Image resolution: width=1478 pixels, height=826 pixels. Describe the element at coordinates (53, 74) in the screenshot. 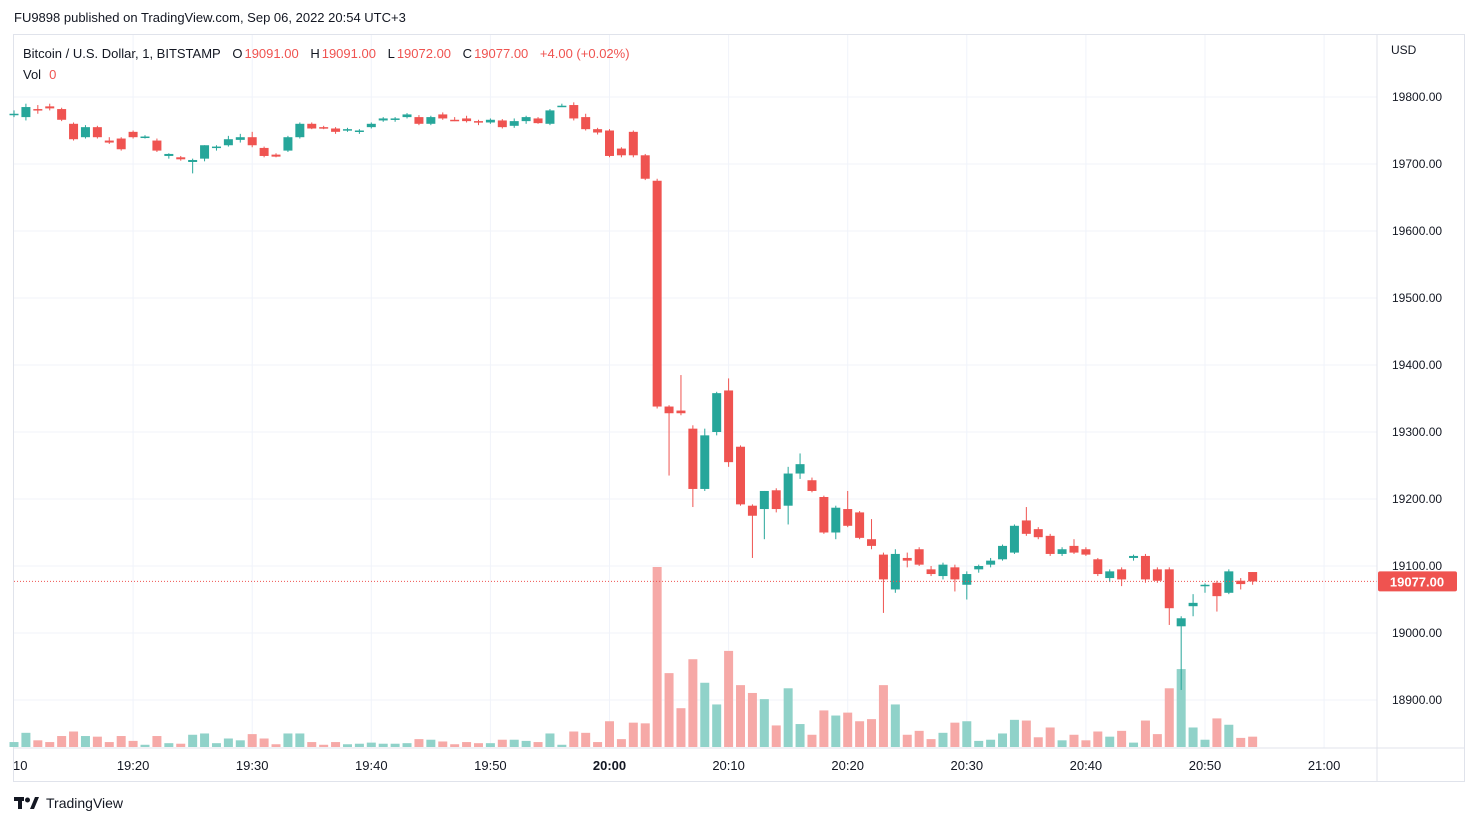

I see `volume-value: 0` at that location.